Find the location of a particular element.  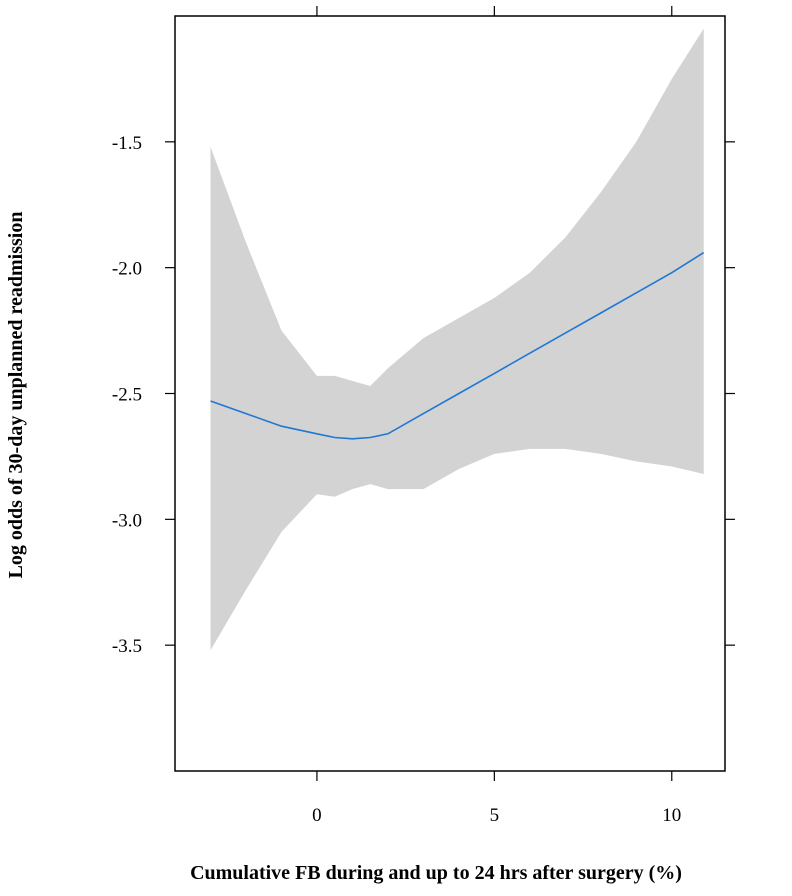

y-axis-label: Log odds of 30-day unplanned readmission is located at coordinates (16, 395).